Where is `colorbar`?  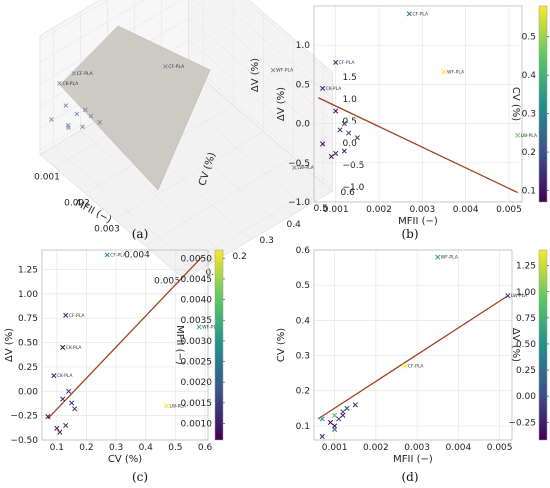 colorbar is located at coordinates (543, 345).